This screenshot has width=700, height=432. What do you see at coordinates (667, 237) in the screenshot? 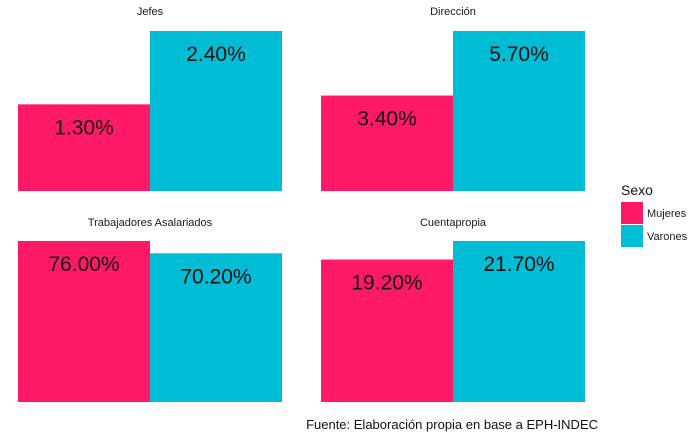
I see `legend-label-varones: Varones` at bounding box center [667, 237].